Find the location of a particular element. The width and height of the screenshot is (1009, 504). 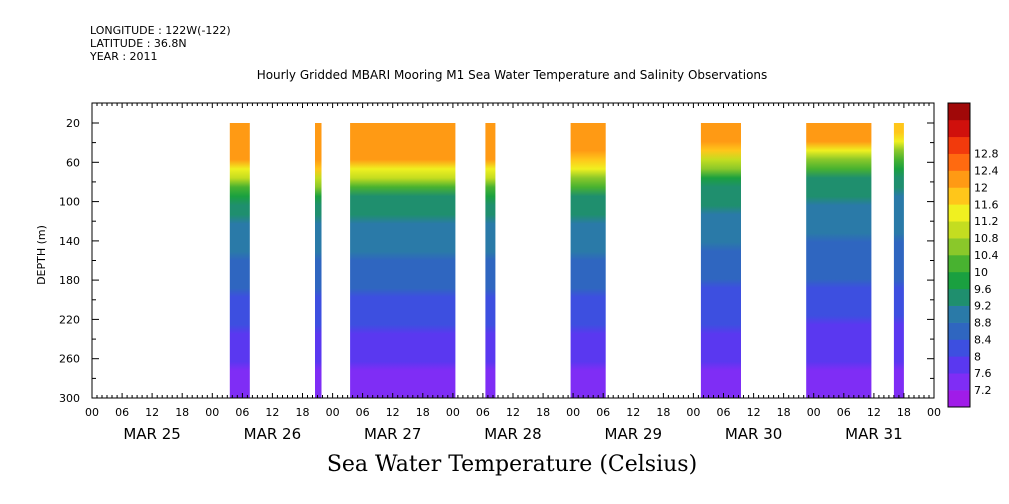

colorbar-label: 10.8 is located at coordinates (986, 238).